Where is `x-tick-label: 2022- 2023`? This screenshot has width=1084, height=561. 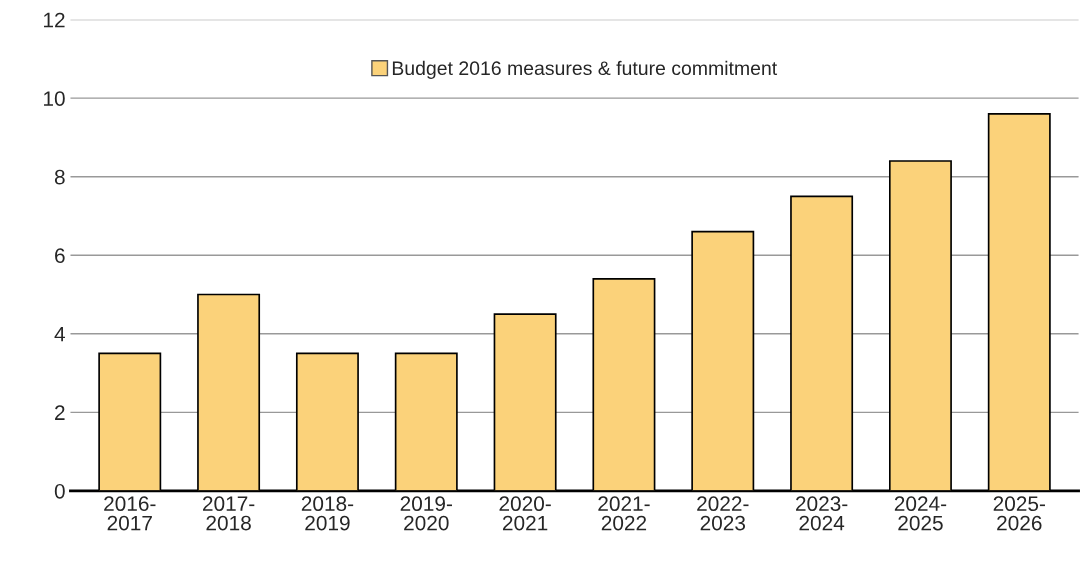
x-tick-label: 2022- 2023 is located at coordinates (723, 513).